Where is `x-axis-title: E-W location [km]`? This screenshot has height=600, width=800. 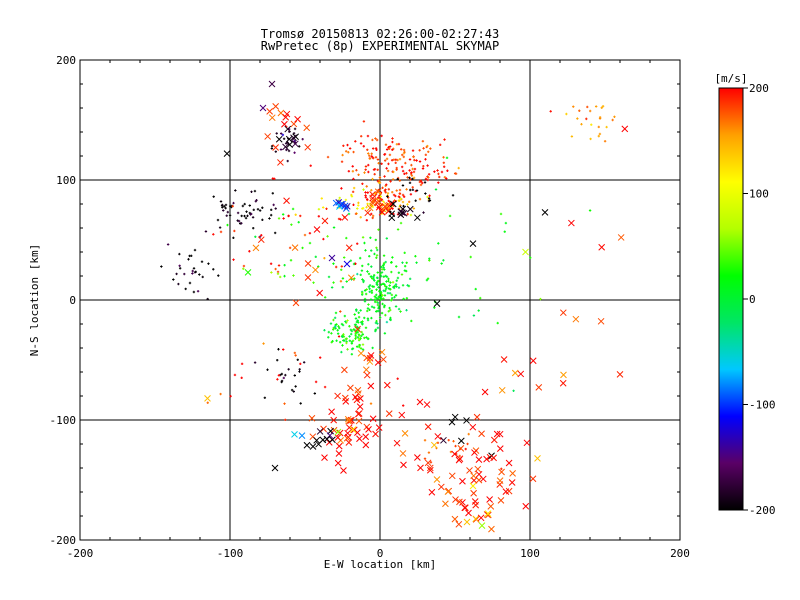
x-axis-title: E-W location [km] is located at coordinates (380, 564).